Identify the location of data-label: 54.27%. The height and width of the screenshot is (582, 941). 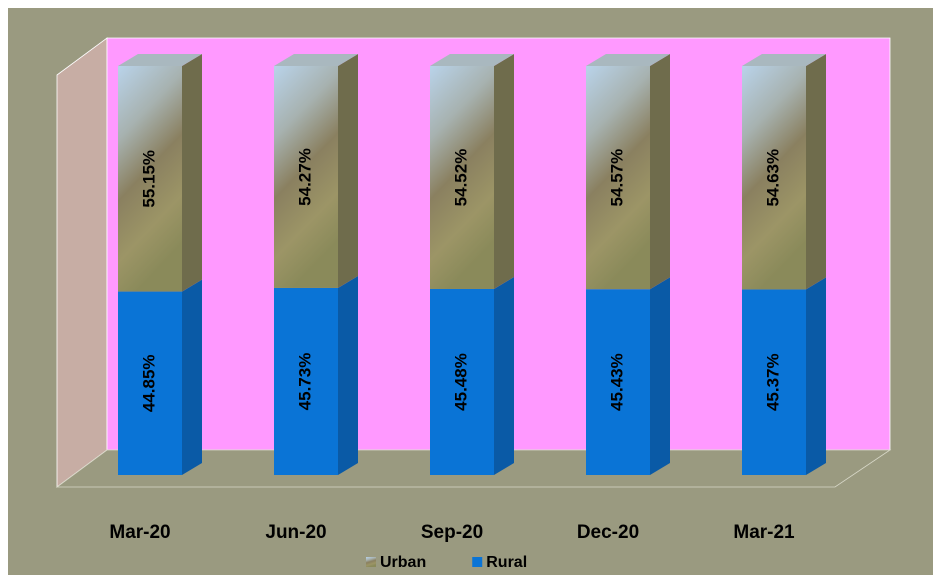
(304, 177).